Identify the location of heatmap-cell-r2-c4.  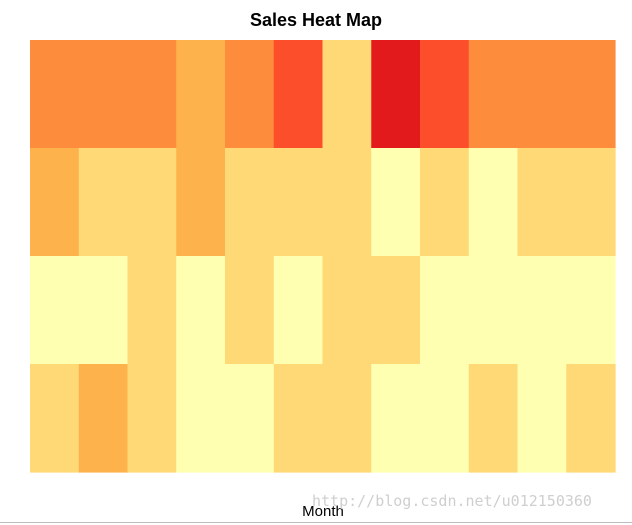
(201, 202).